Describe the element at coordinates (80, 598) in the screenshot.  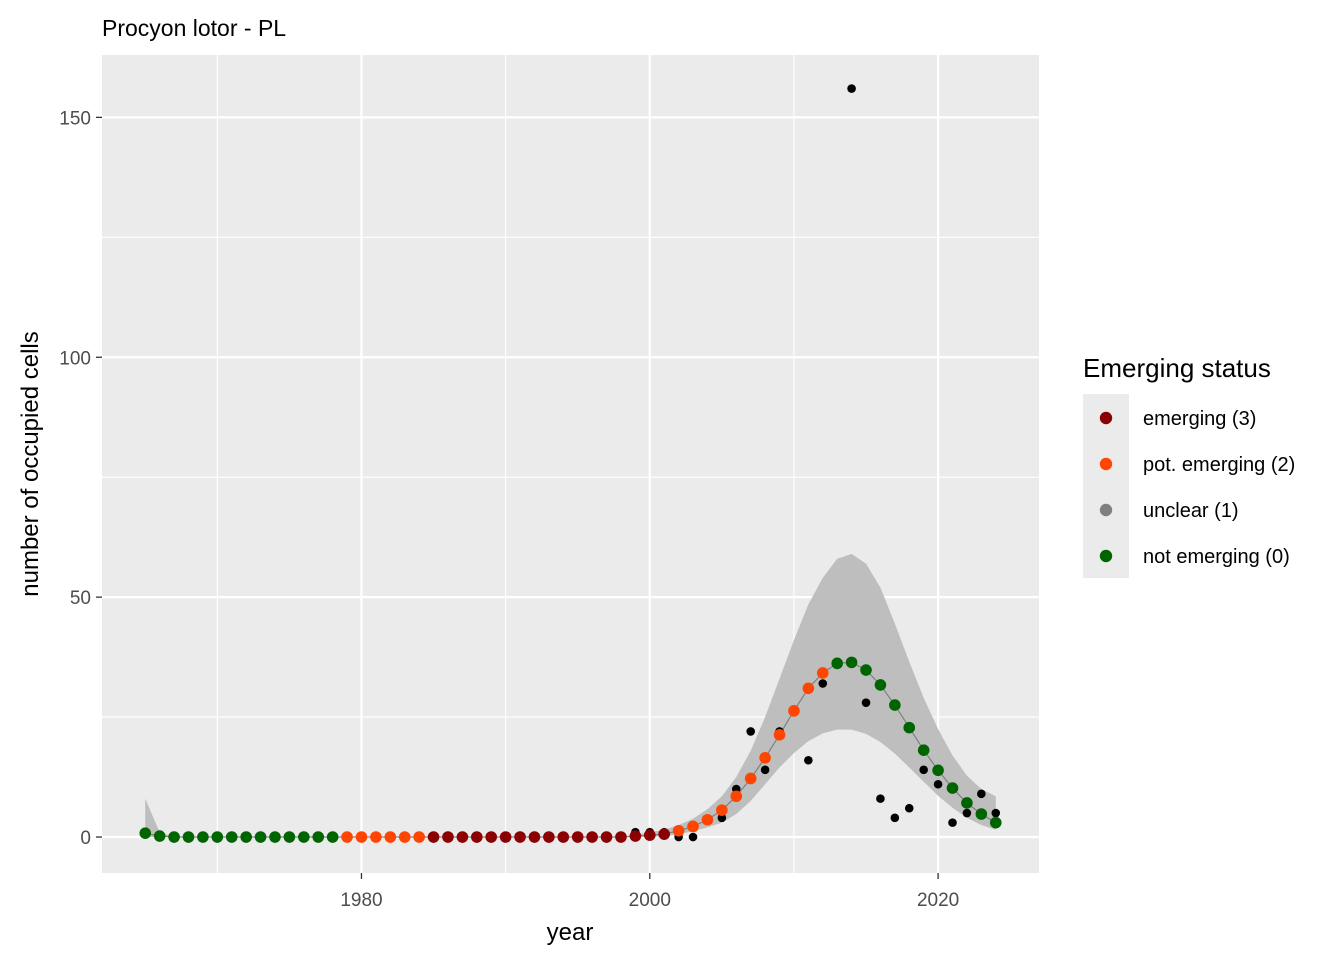
I see `y-tick-label: 50` at that location.